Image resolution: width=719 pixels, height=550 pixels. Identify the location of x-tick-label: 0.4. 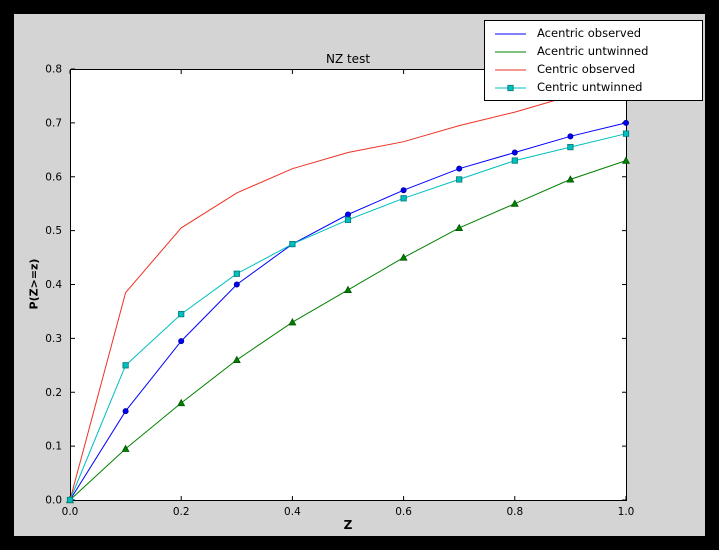
(292, 512).